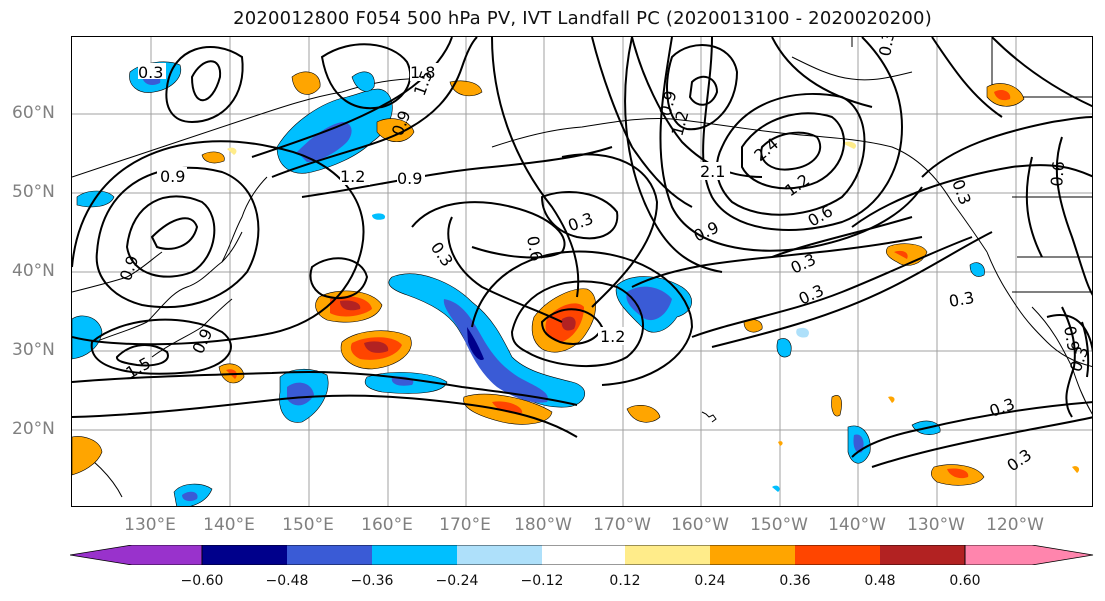  I want to click on lat-label: 20°N, so click(33, 429).